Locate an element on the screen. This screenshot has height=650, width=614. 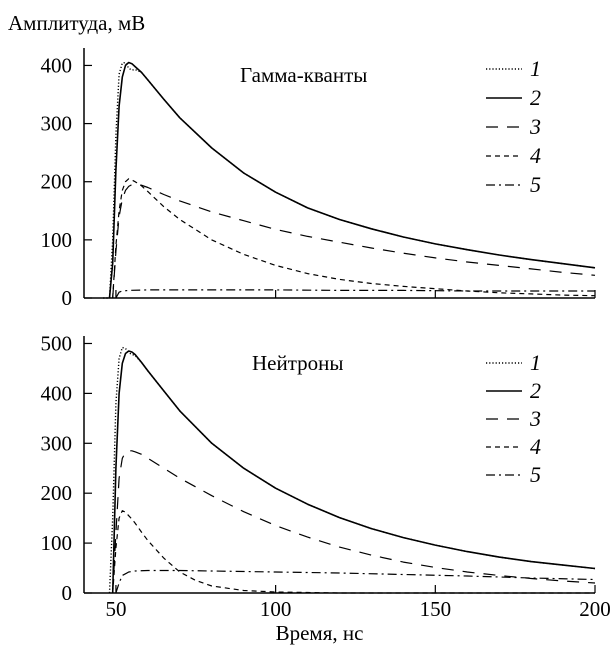
x-axis-label: Время, нс is located at coordinates (320, 633).